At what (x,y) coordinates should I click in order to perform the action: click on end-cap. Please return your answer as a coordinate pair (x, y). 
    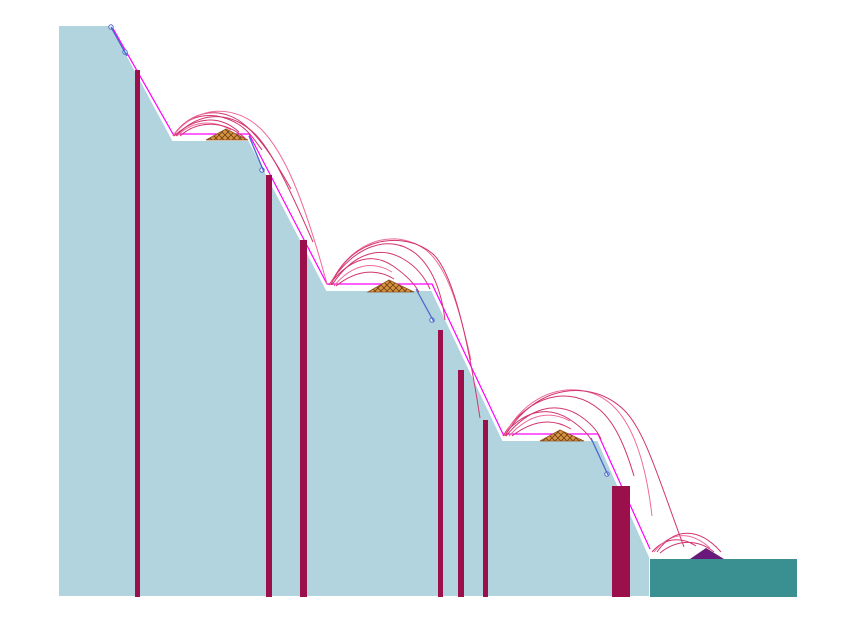
    Looking at the image, I should click on (707, 553).